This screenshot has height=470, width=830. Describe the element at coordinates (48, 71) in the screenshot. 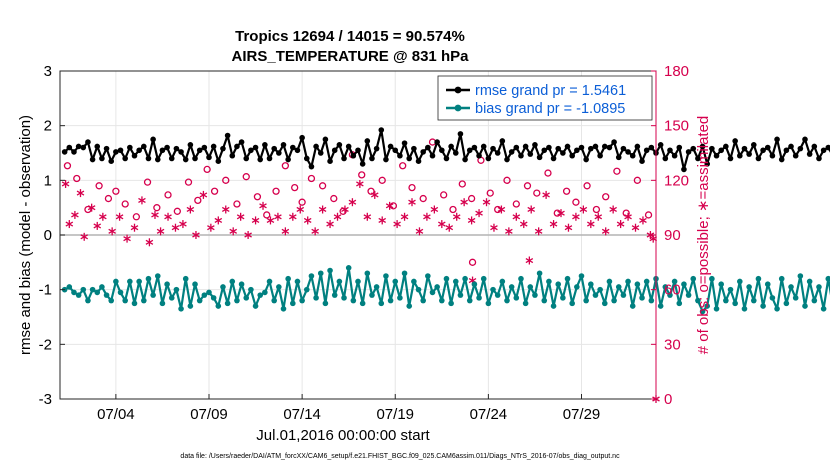

I see `y-tick-label: 3` at that location.